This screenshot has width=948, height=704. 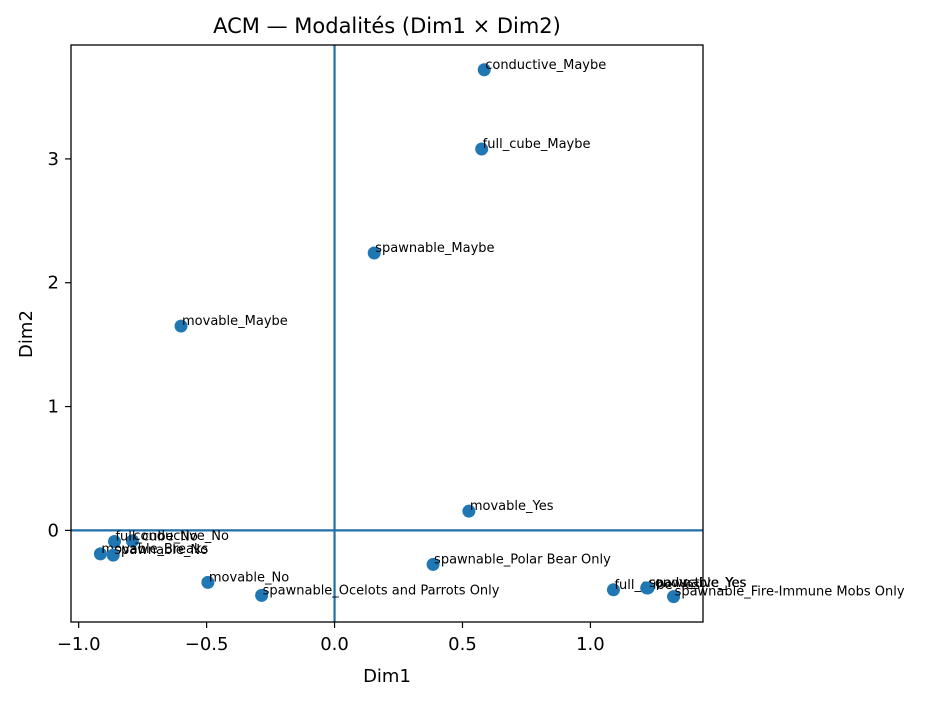 I want to click on y-tick-label: 1, so click(x=53, y=407).